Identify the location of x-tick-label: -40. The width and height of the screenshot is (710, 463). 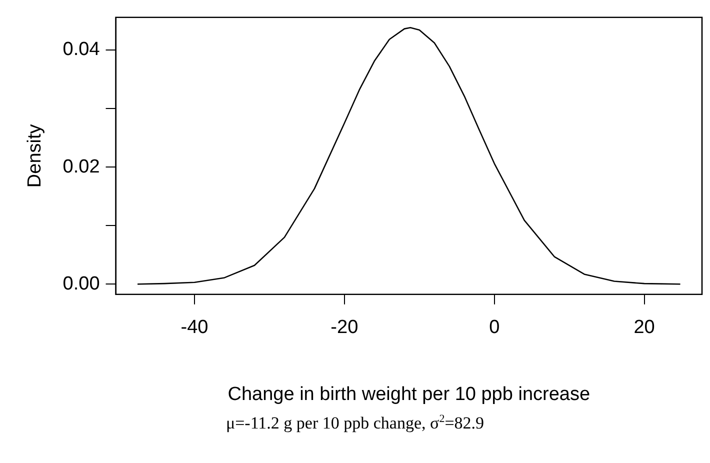
(194, 327).